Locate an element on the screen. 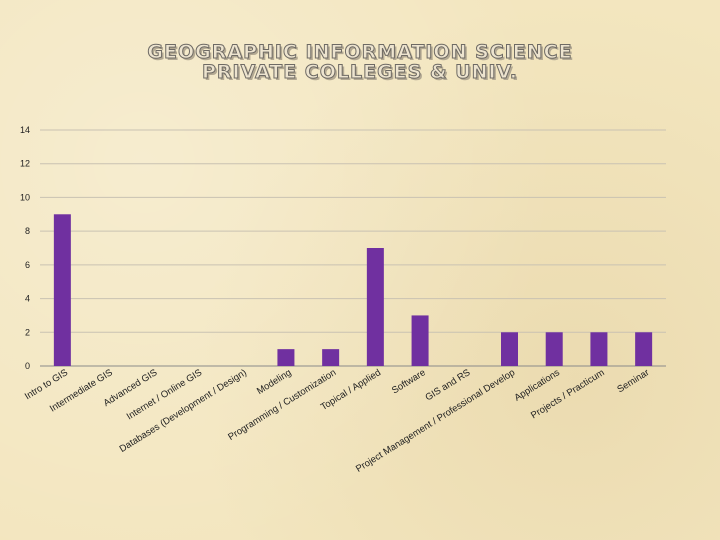 This screenshot has height=540, width=720. y-tick-label: 0 is located at coordinates (27, 366).